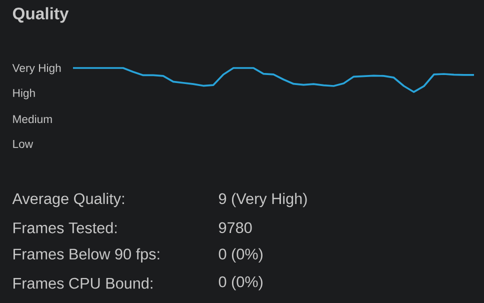 The height and width of the screenshot is (303, 484). I want to click on text: Frames Below 90 fps:, so click(87, 255).